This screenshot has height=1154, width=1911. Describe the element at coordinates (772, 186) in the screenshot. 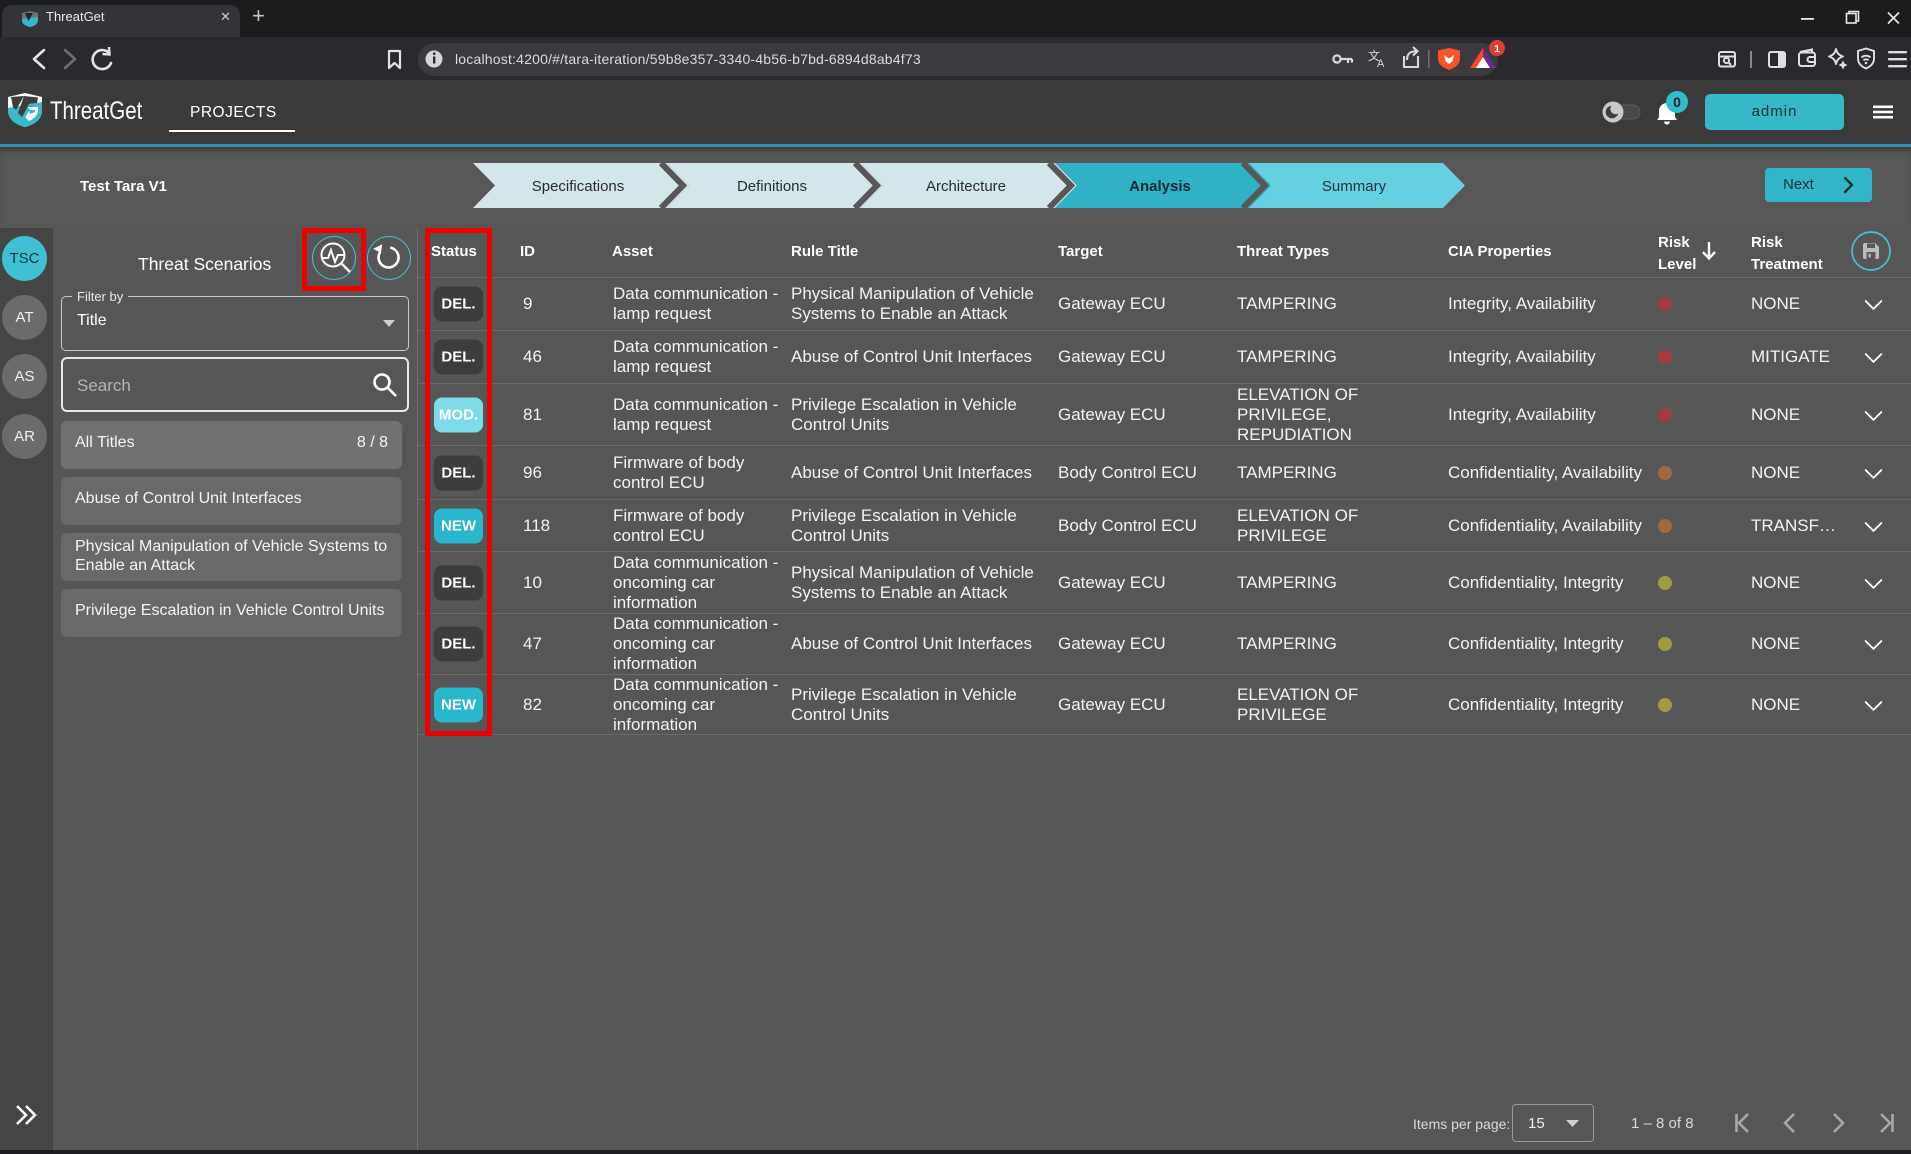

I see `svg-text: Definitions` at that location.